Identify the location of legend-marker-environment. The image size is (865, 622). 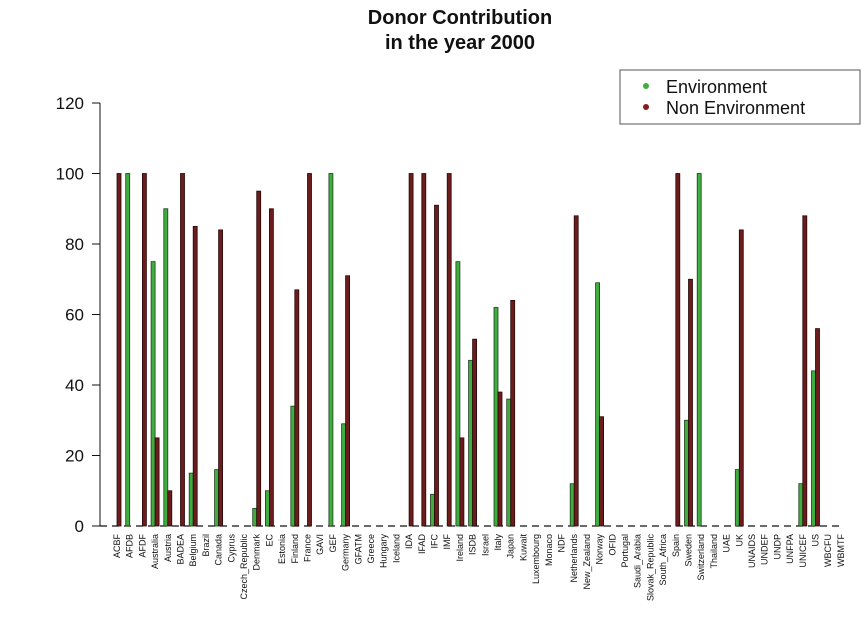
(646, 86).